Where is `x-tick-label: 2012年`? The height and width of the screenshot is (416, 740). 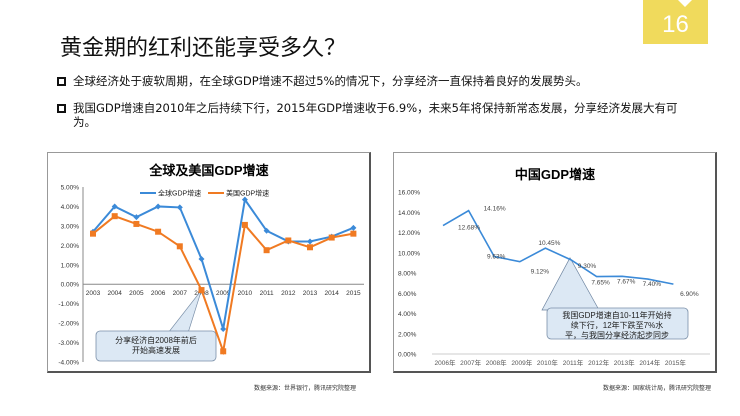 x-tick-label: 2012年 is located at coordinates (598, 362).